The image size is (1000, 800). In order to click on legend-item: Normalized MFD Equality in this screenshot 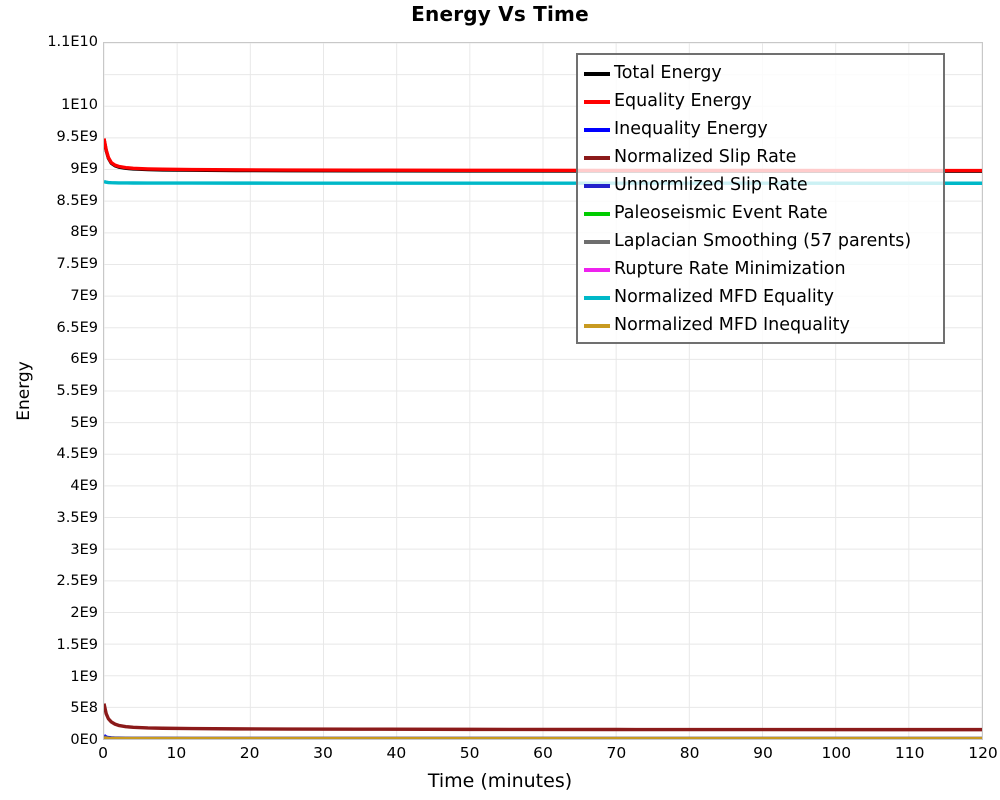, I will do `click(760, 298)`.